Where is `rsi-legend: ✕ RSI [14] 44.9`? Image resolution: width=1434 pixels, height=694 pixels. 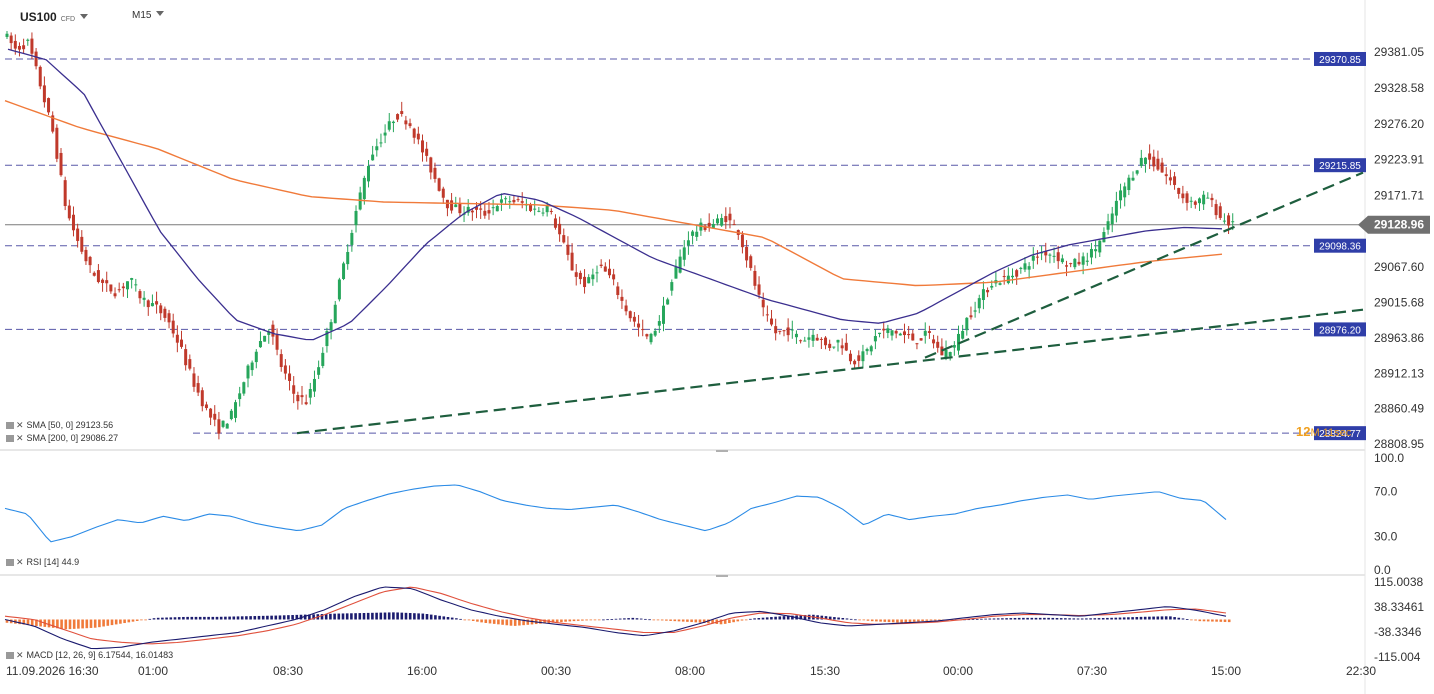
rsi-legend: ✕ RSI [14] 44.9 is located at coordinates (42, 562).